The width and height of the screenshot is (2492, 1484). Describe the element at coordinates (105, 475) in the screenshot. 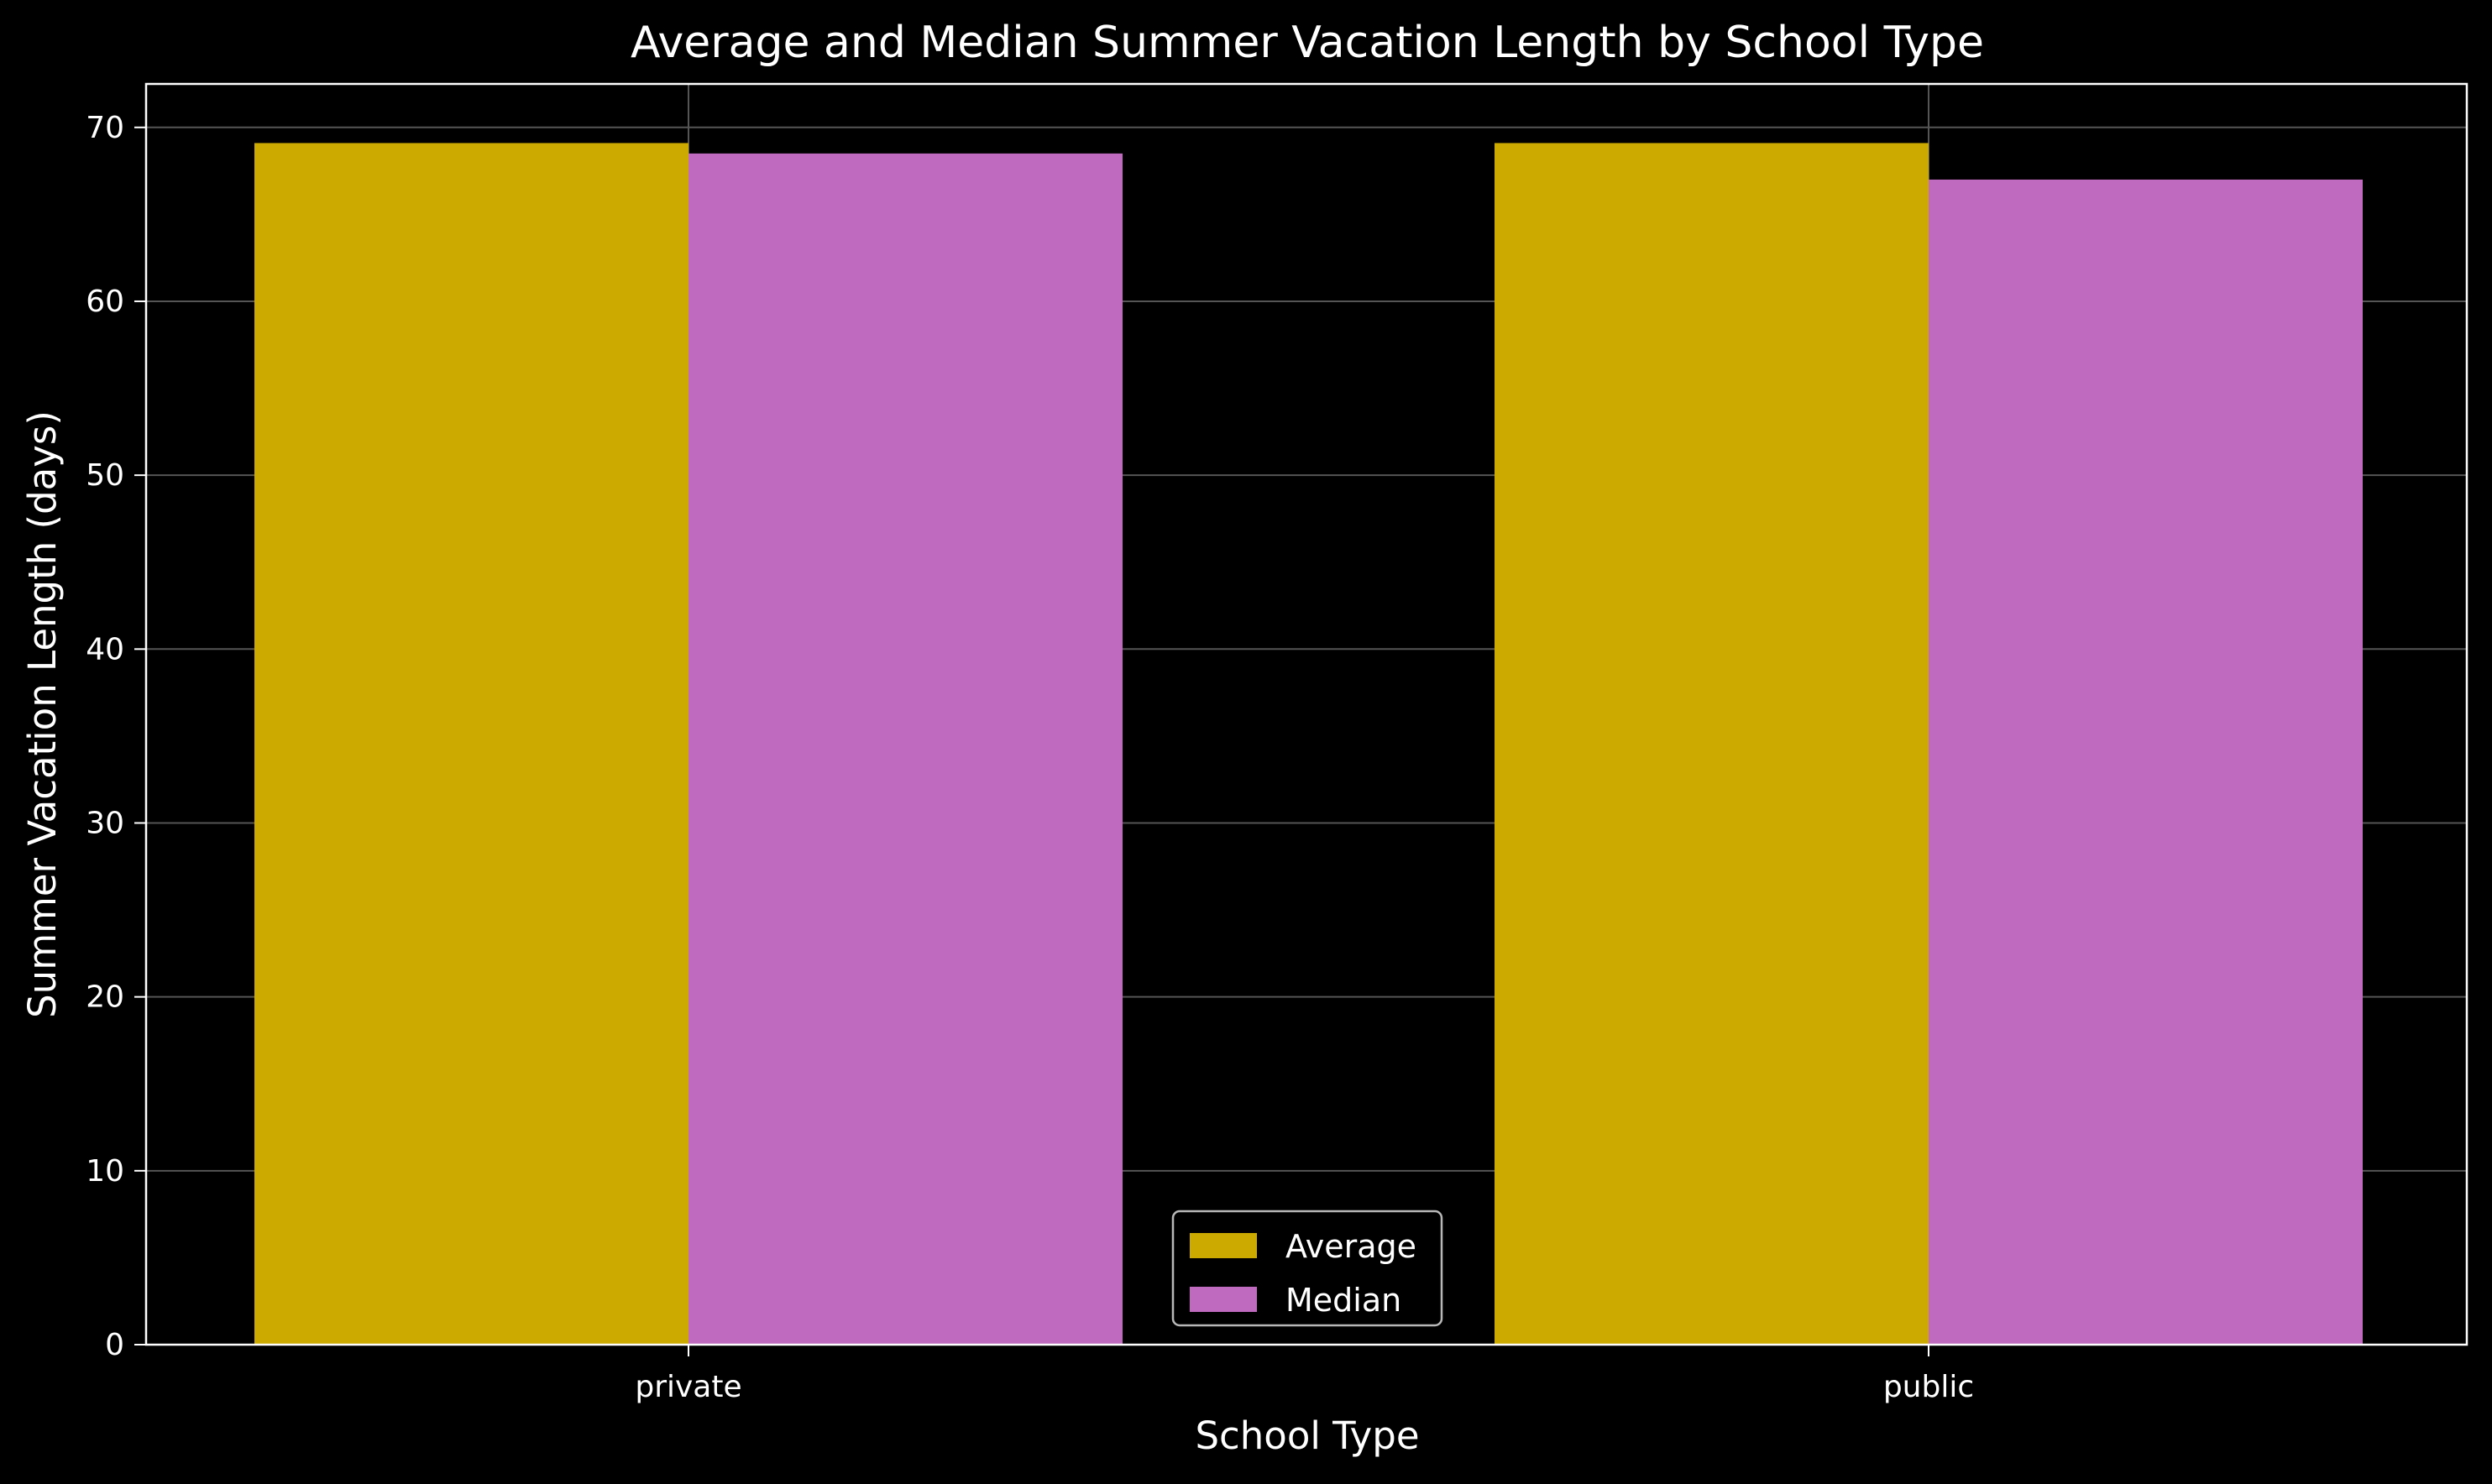

I see `y-tick-label: 50` at that location.